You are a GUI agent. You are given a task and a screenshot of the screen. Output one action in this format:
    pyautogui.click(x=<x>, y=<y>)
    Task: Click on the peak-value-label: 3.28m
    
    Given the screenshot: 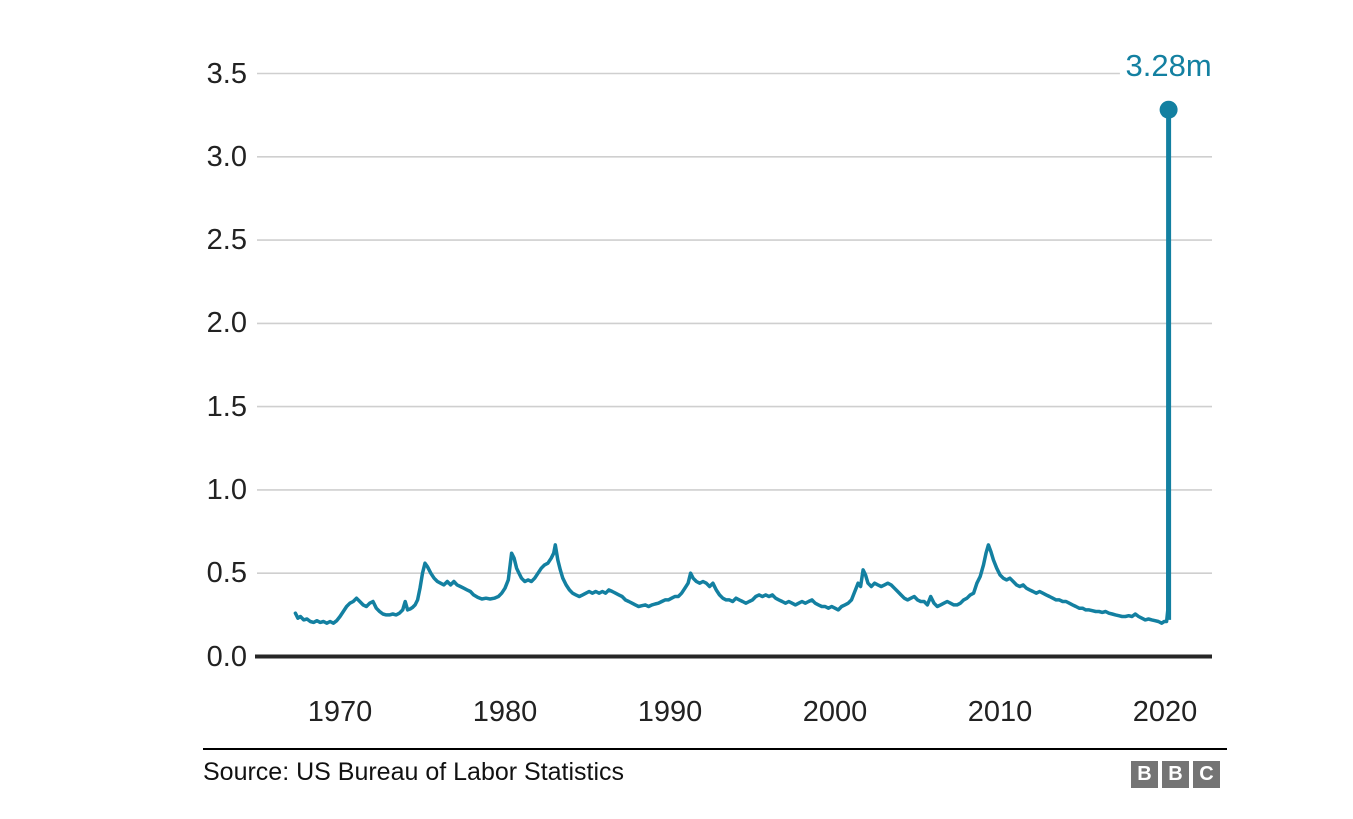 What is the action you would take?
    pyautogui.click(x=1168, y=66)
    